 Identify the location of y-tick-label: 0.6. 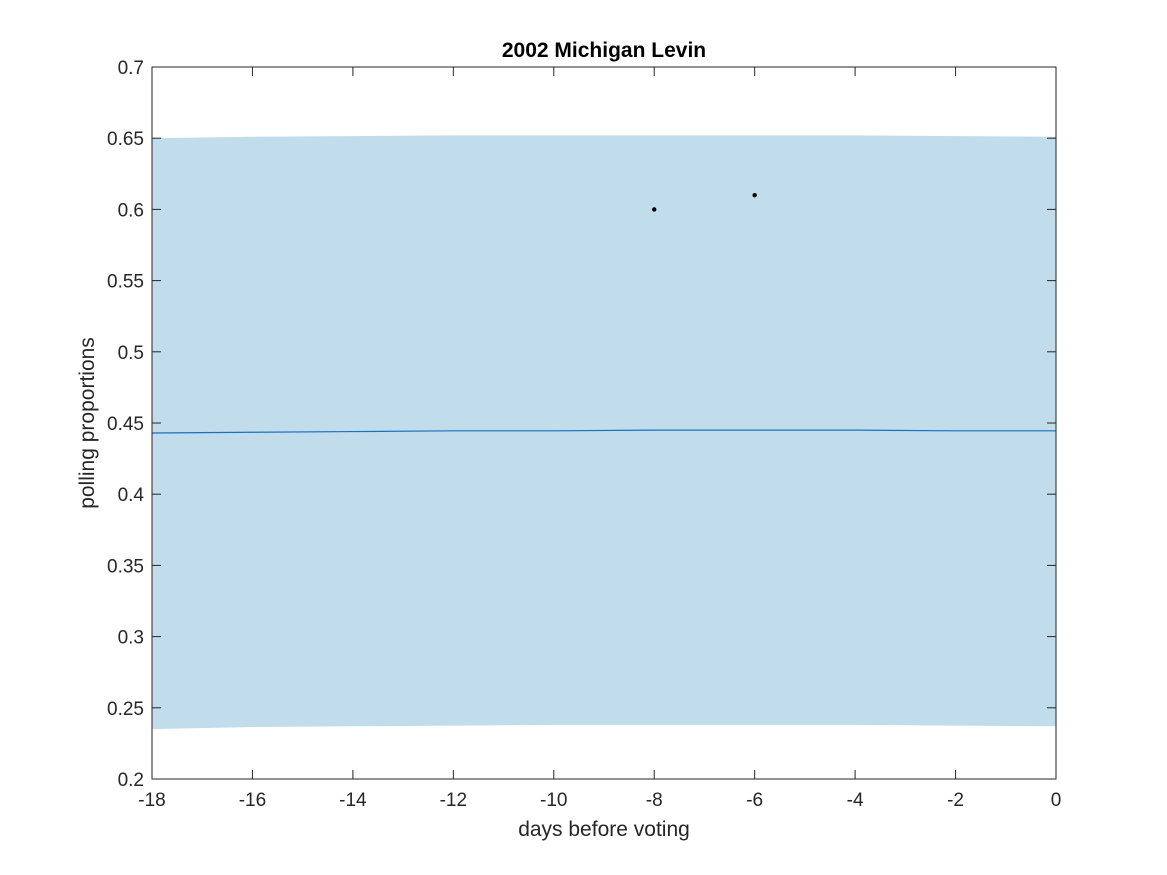
(131, 210).